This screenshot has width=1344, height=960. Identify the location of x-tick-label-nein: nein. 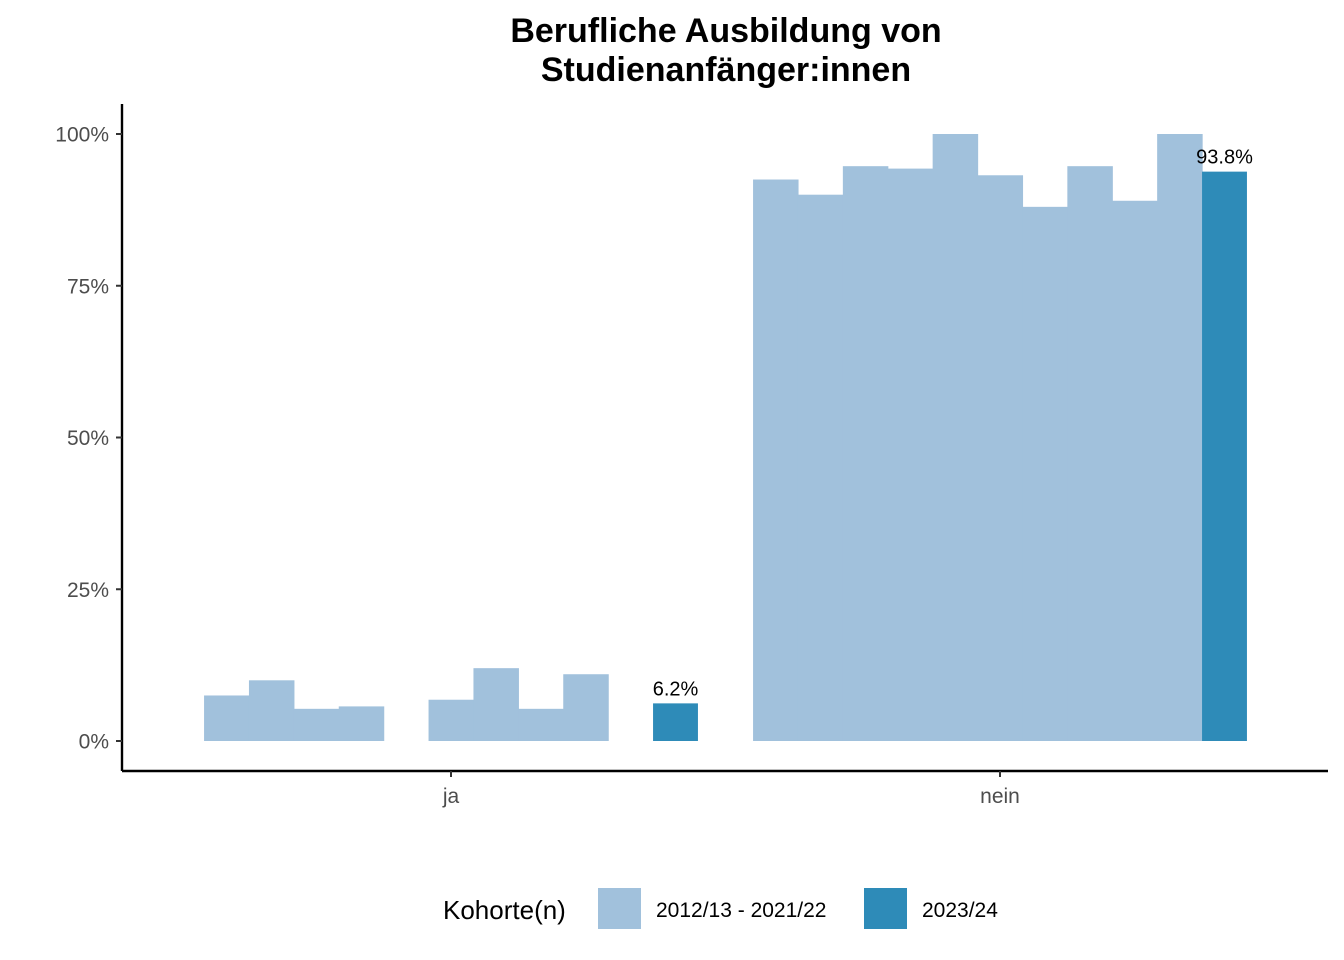
(1000, 796).